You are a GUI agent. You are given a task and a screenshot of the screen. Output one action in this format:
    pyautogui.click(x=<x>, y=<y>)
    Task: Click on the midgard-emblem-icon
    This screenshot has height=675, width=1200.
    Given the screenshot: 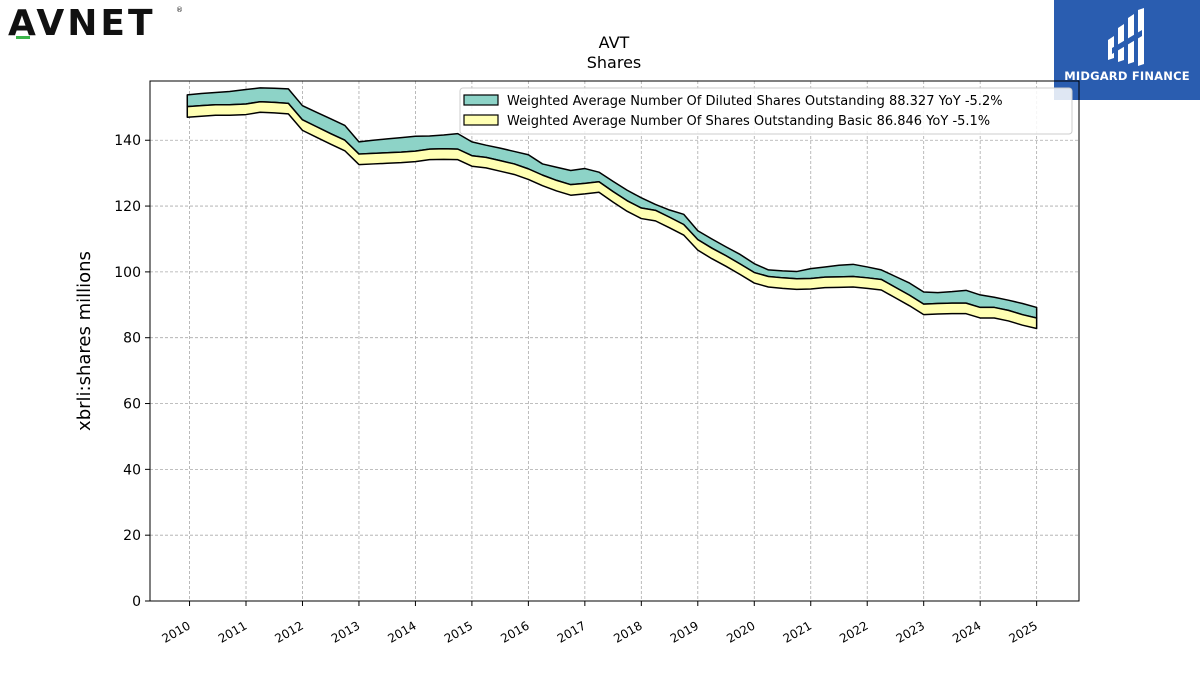 What is the action you would take?
    pyautogui.click(x=1126, y=37)
    